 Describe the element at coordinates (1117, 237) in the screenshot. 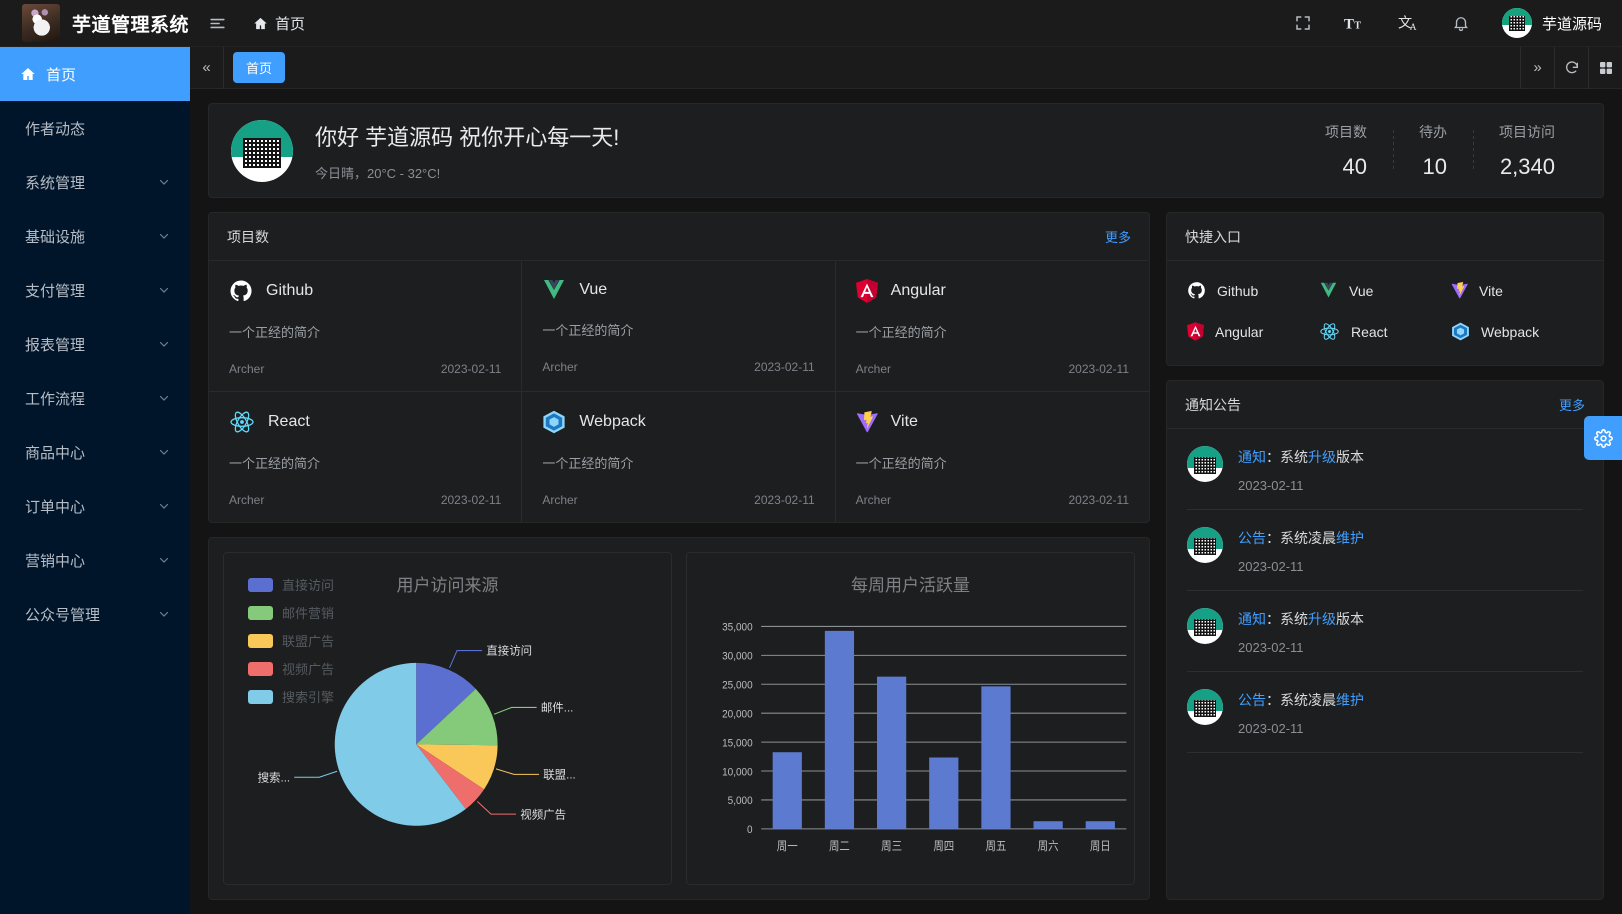

I see `projects-more-link: 更多` at that location.